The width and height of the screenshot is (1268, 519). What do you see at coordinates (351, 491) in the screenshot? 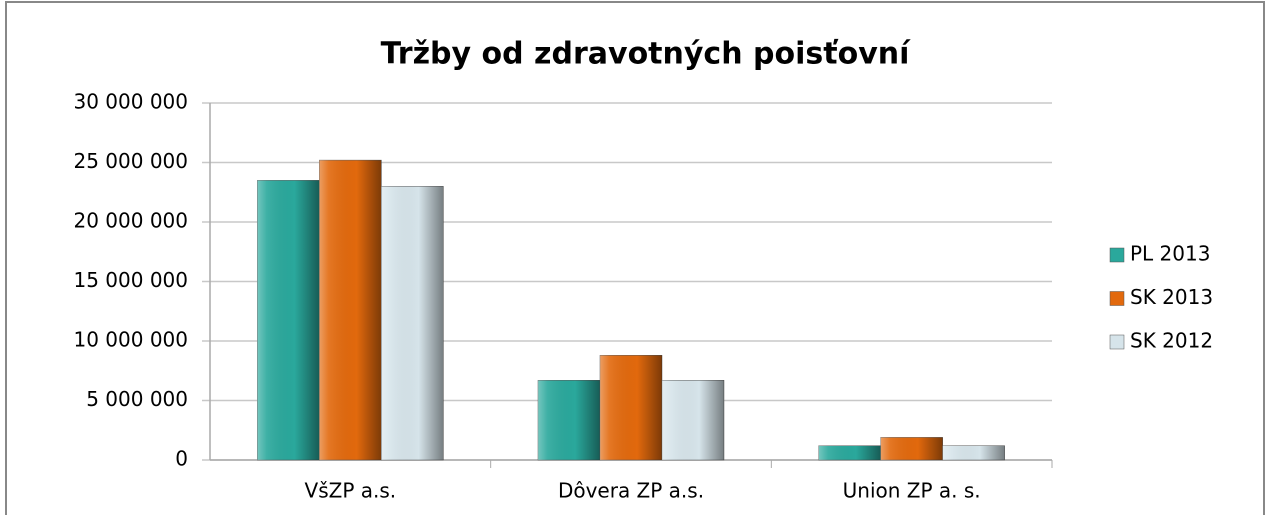
I see `x-tick-label: VšZP a.s.` at bounding box center [351, 491].